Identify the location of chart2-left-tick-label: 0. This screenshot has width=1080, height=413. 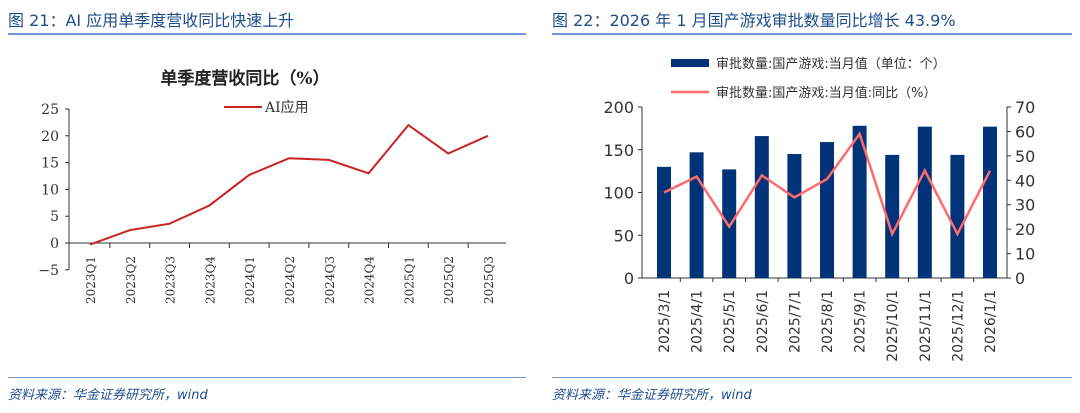
(629, 278).